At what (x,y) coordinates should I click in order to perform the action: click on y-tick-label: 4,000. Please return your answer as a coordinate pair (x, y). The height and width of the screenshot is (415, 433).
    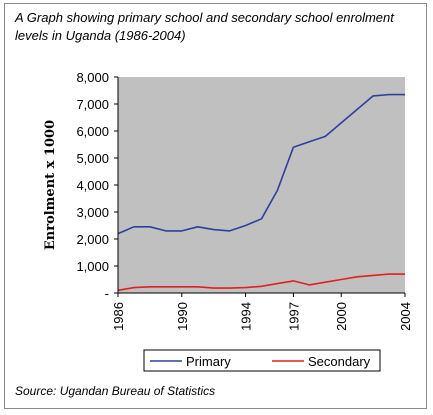
    Looking at the image, I should click on (92, 185).